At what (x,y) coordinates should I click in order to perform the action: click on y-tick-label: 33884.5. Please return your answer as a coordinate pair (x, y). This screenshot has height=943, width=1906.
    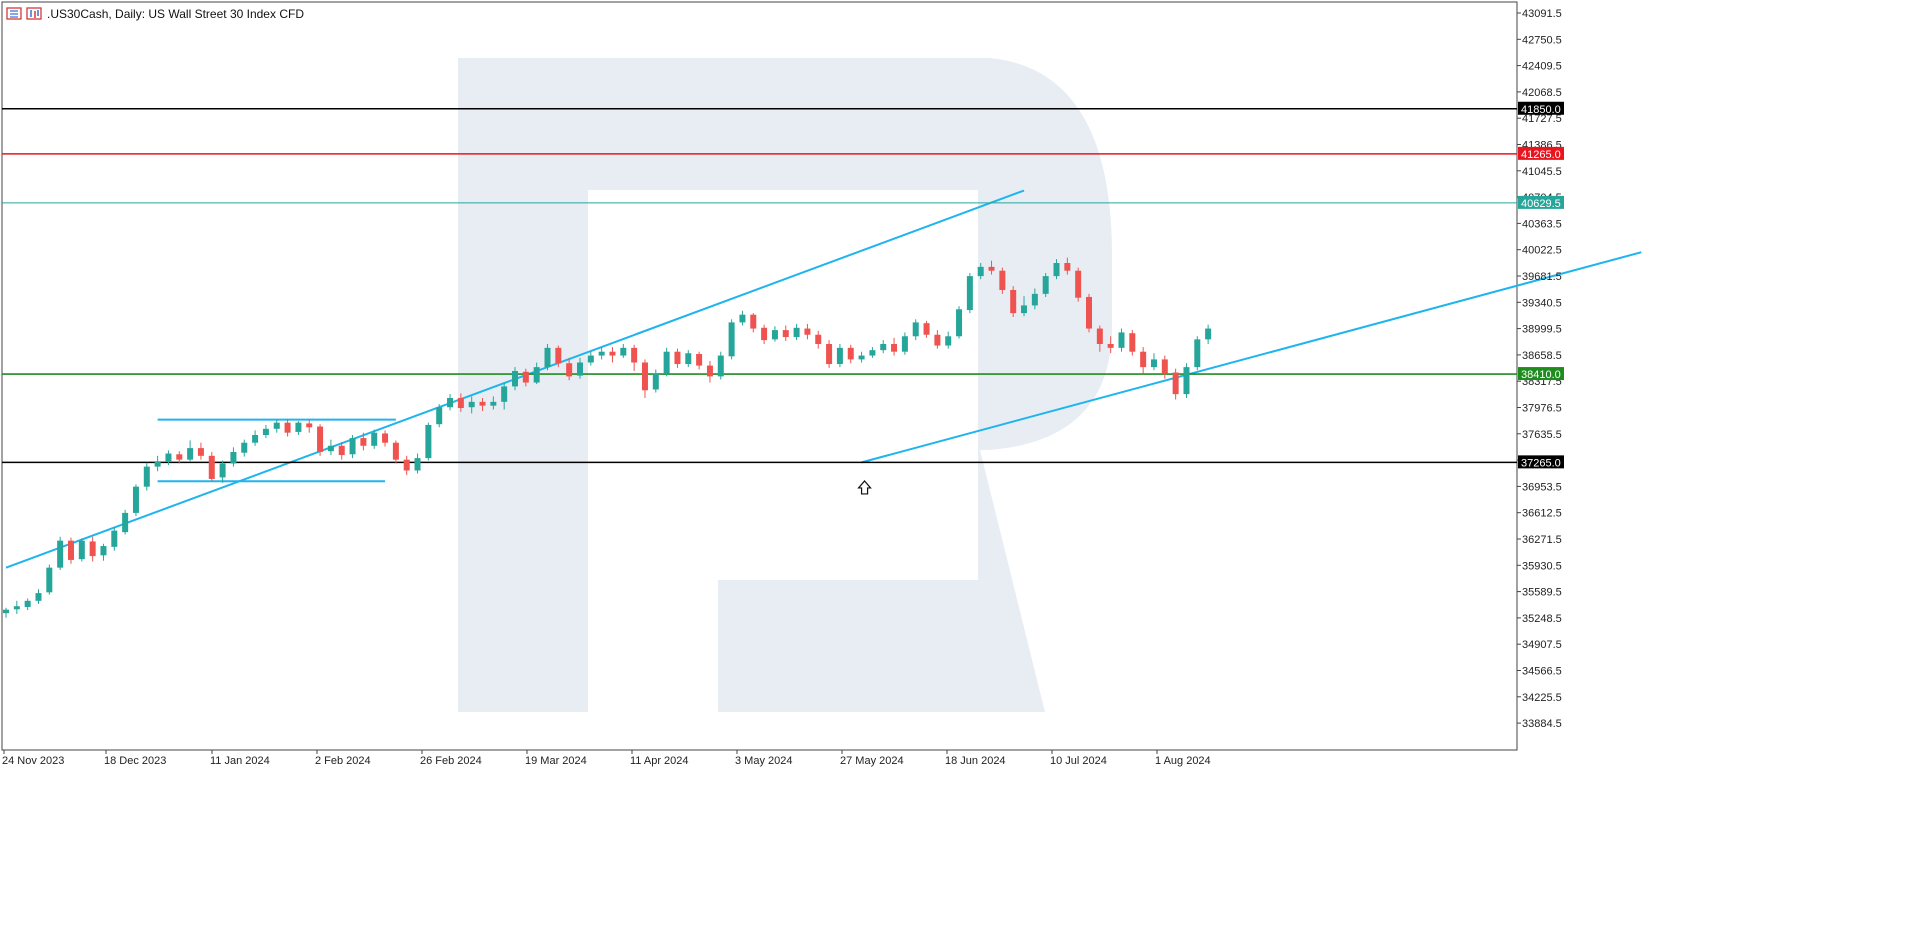
    Looking at the image, I should click on (1542, 724).